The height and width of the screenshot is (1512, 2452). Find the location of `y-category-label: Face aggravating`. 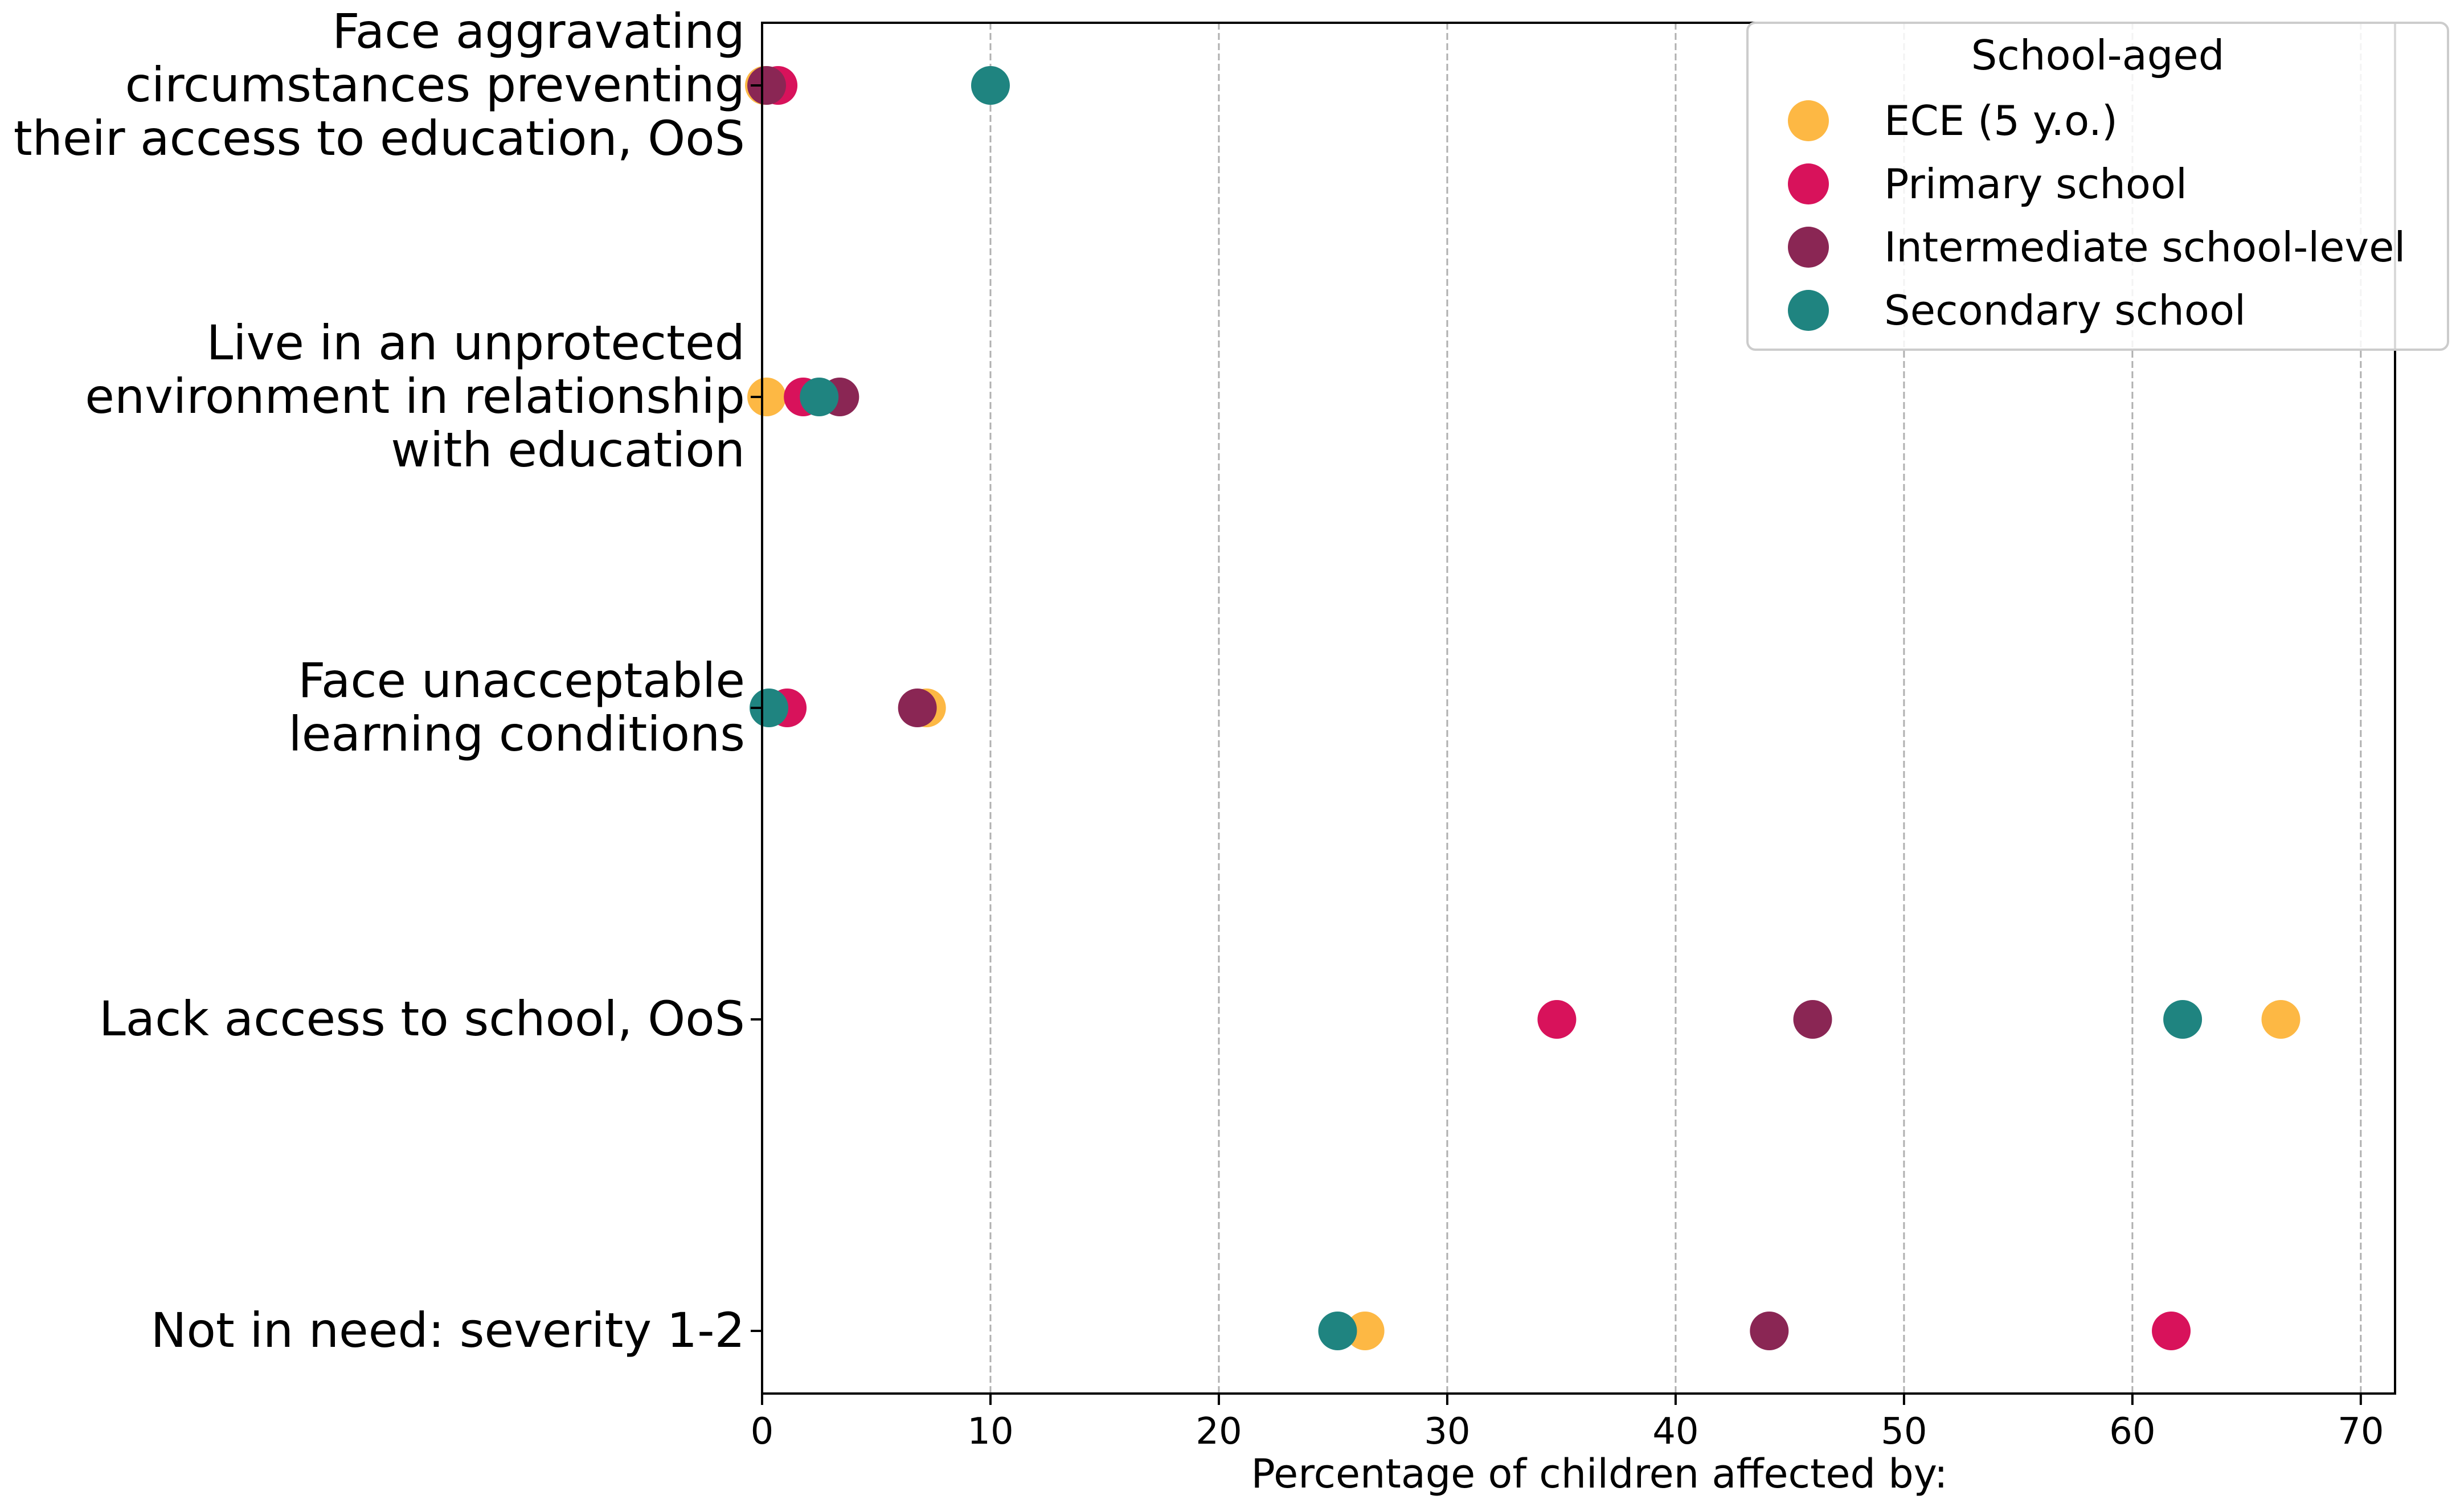

y-category-label: Face aggravating is located at coordinates (538, 31).